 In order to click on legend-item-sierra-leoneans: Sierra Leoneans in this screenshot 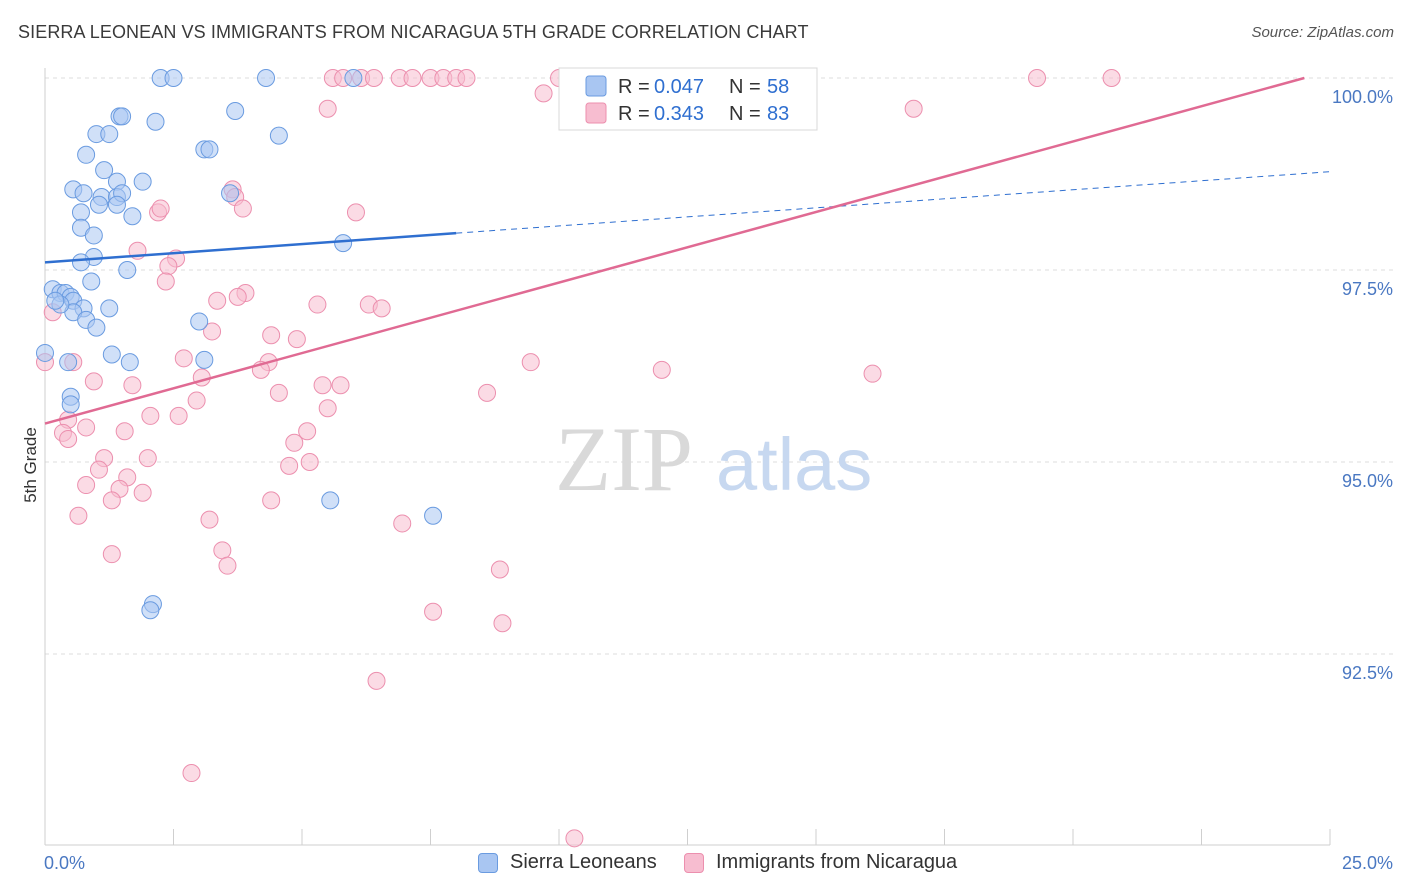, I will do `click(567, 862)`.